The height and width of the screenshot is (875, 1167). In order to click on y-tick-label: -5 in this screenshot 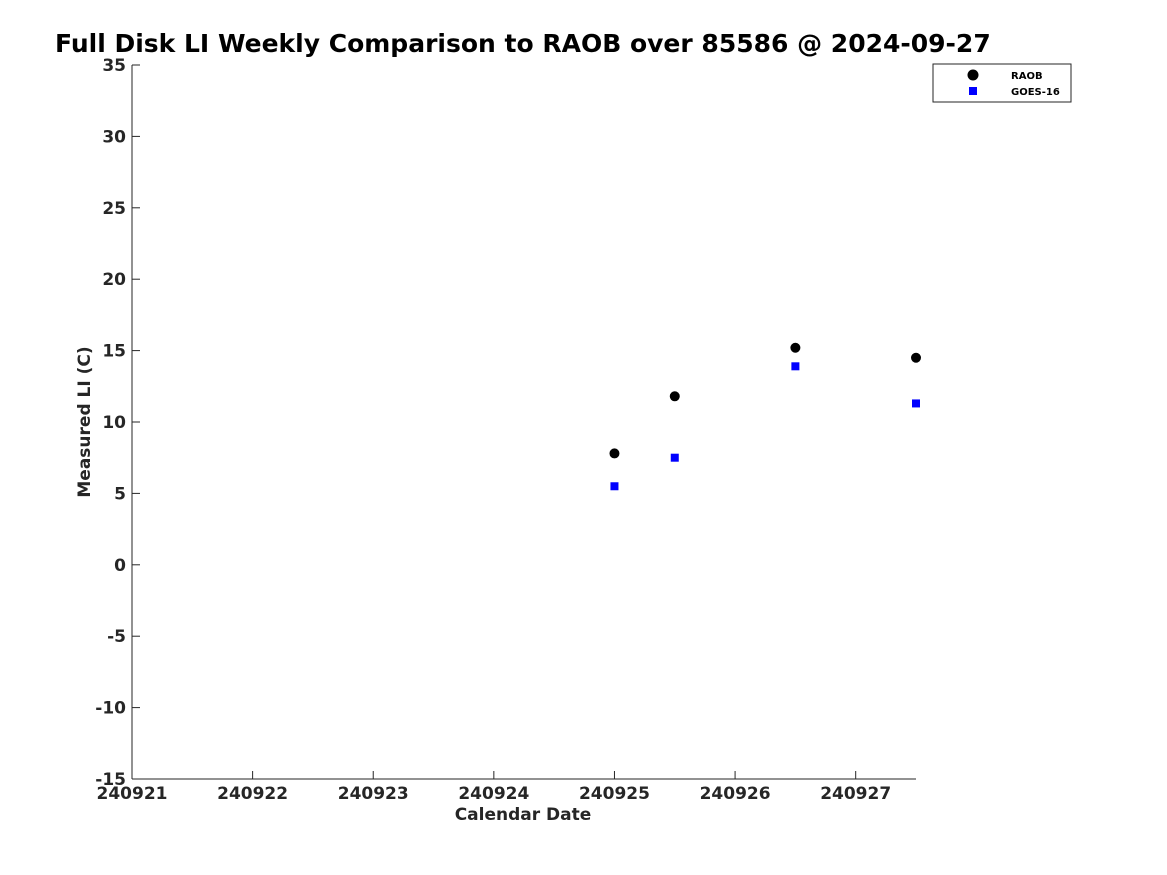, I will do `click(116, 637)`.